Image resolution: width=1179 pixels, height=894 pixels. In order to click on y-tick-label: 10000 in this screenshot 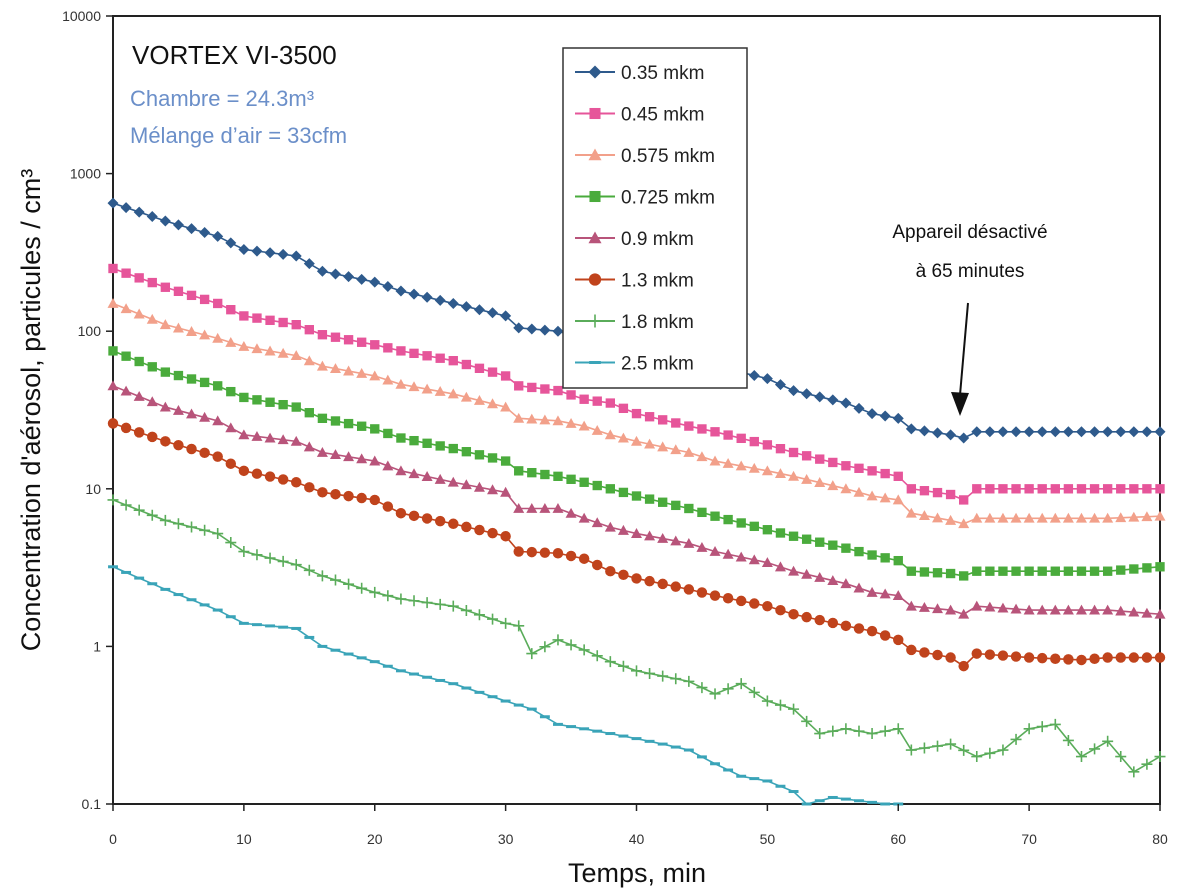, I will do `click(81, 16)`.